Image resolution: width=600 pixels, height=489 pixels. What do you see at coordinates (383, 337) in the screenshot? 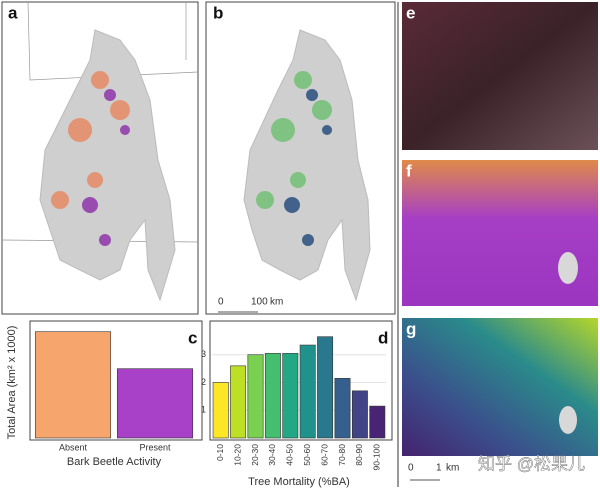
I see `panel-label: d` at bounding box center [383, 337].